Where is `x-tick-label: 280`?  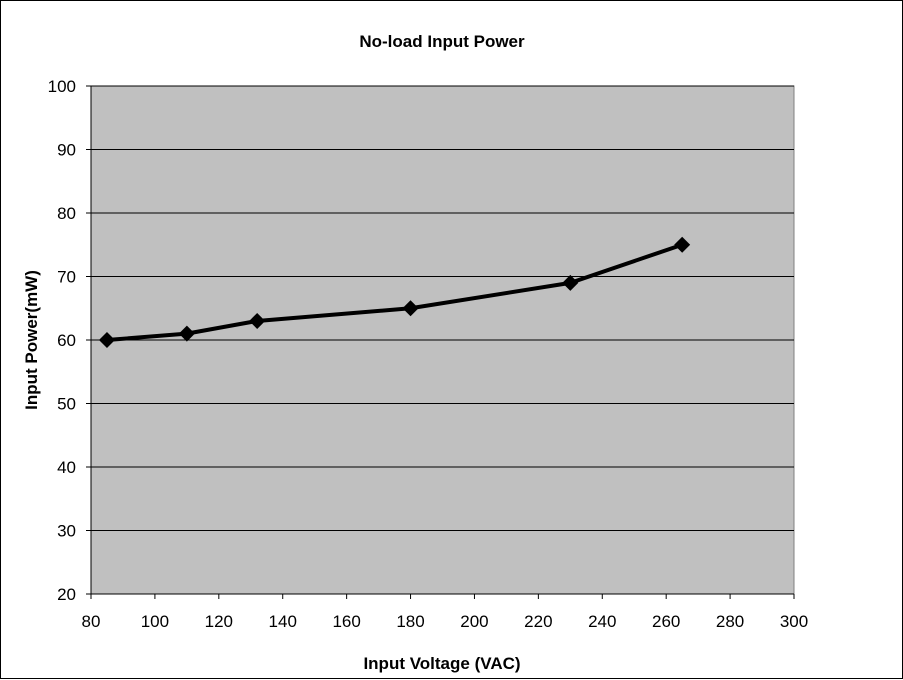
x-tick-label: 280 is located at coordinates (730, 621).